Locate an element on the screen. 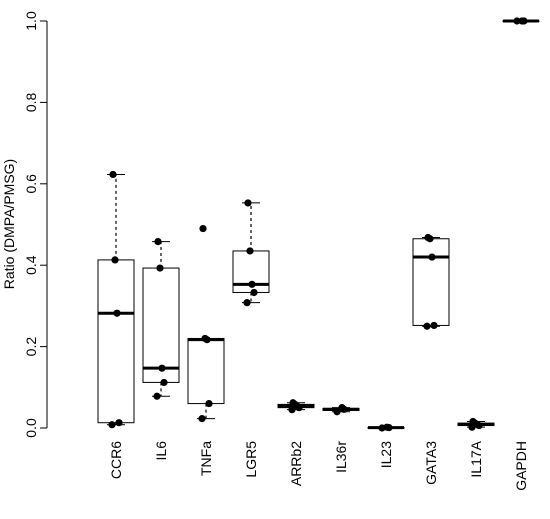 This screenshot has height=519, width=550. y-tick-label-5: 1.0 is located at coordinates (31, 21).